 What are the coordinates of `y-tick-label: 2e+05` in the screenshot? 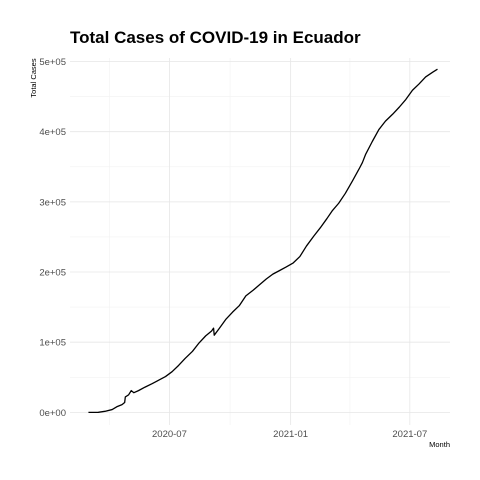 It's located at (52, 273).